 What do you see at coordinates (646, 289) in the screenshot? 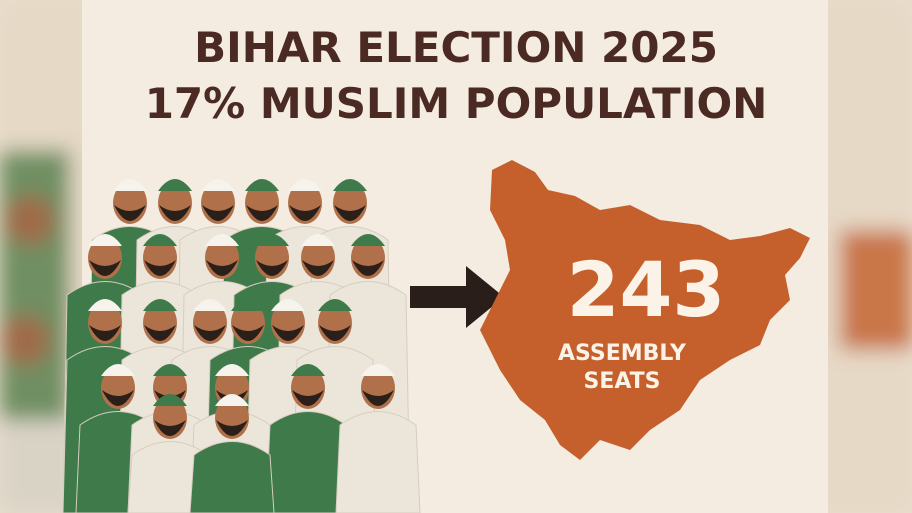
I see `seat-count: 243` at bounding box center [646, 289].